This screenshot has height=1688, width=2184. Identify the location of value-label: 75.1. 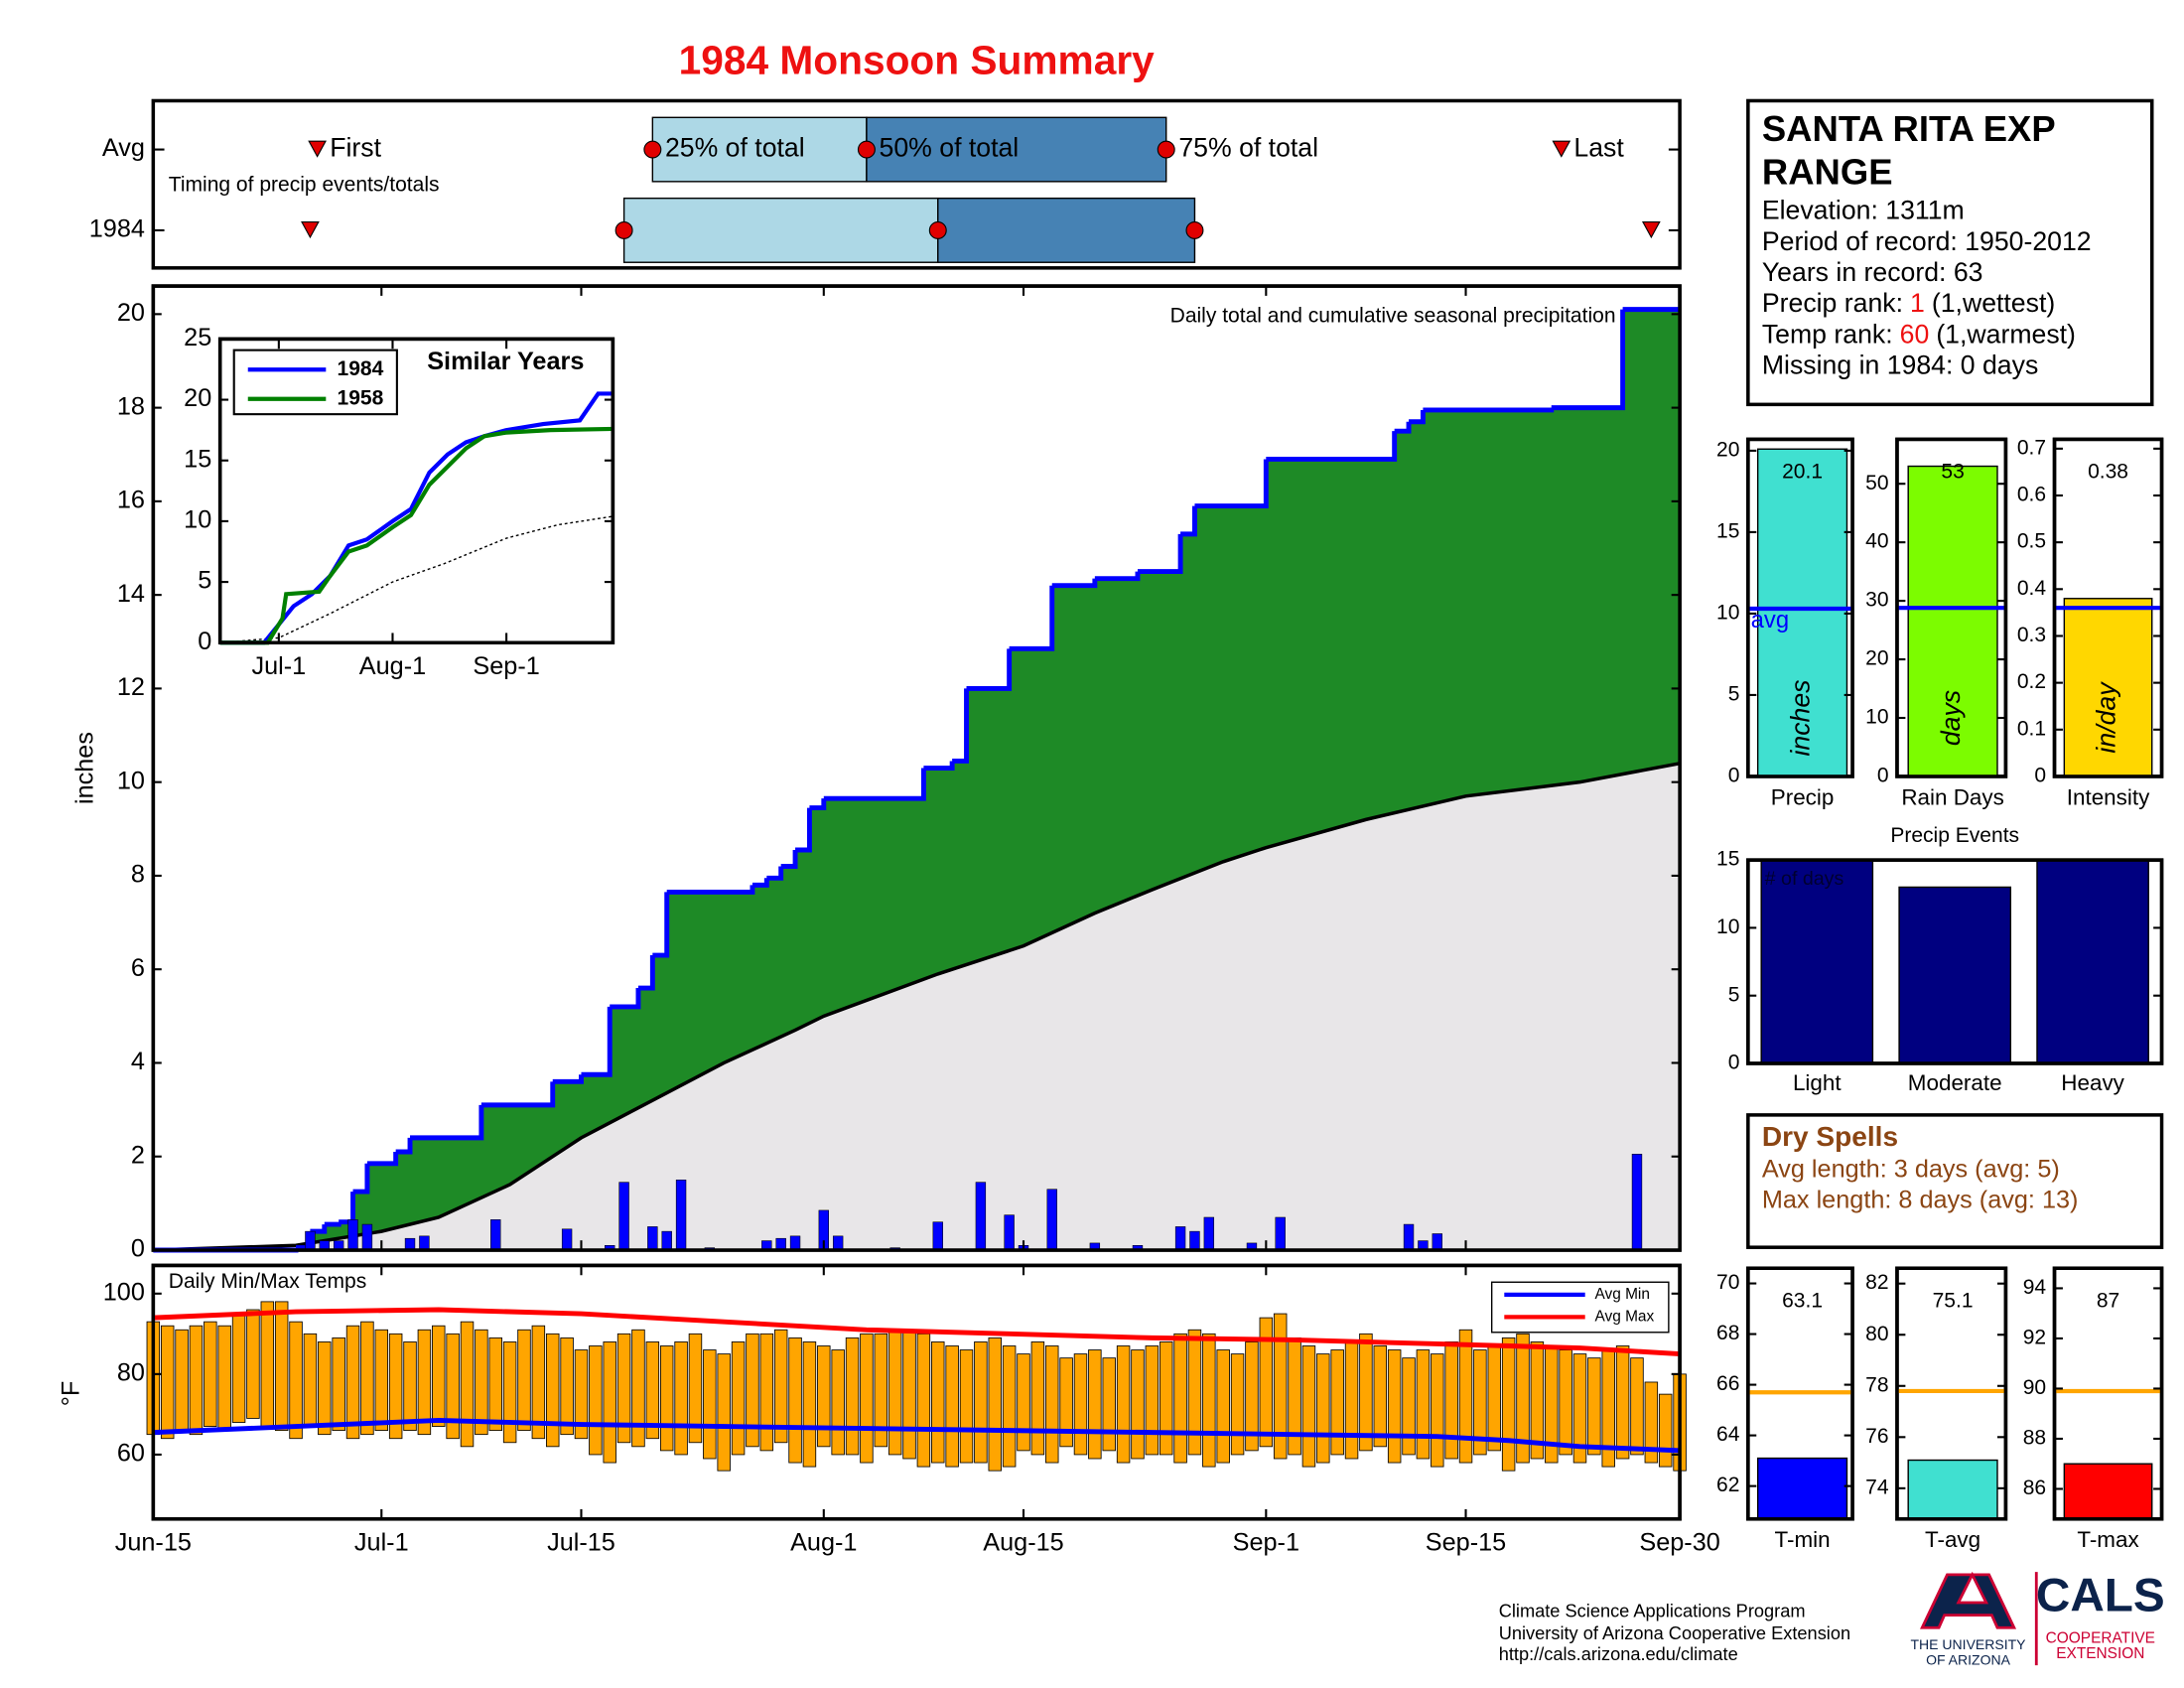
(1953, 1300).